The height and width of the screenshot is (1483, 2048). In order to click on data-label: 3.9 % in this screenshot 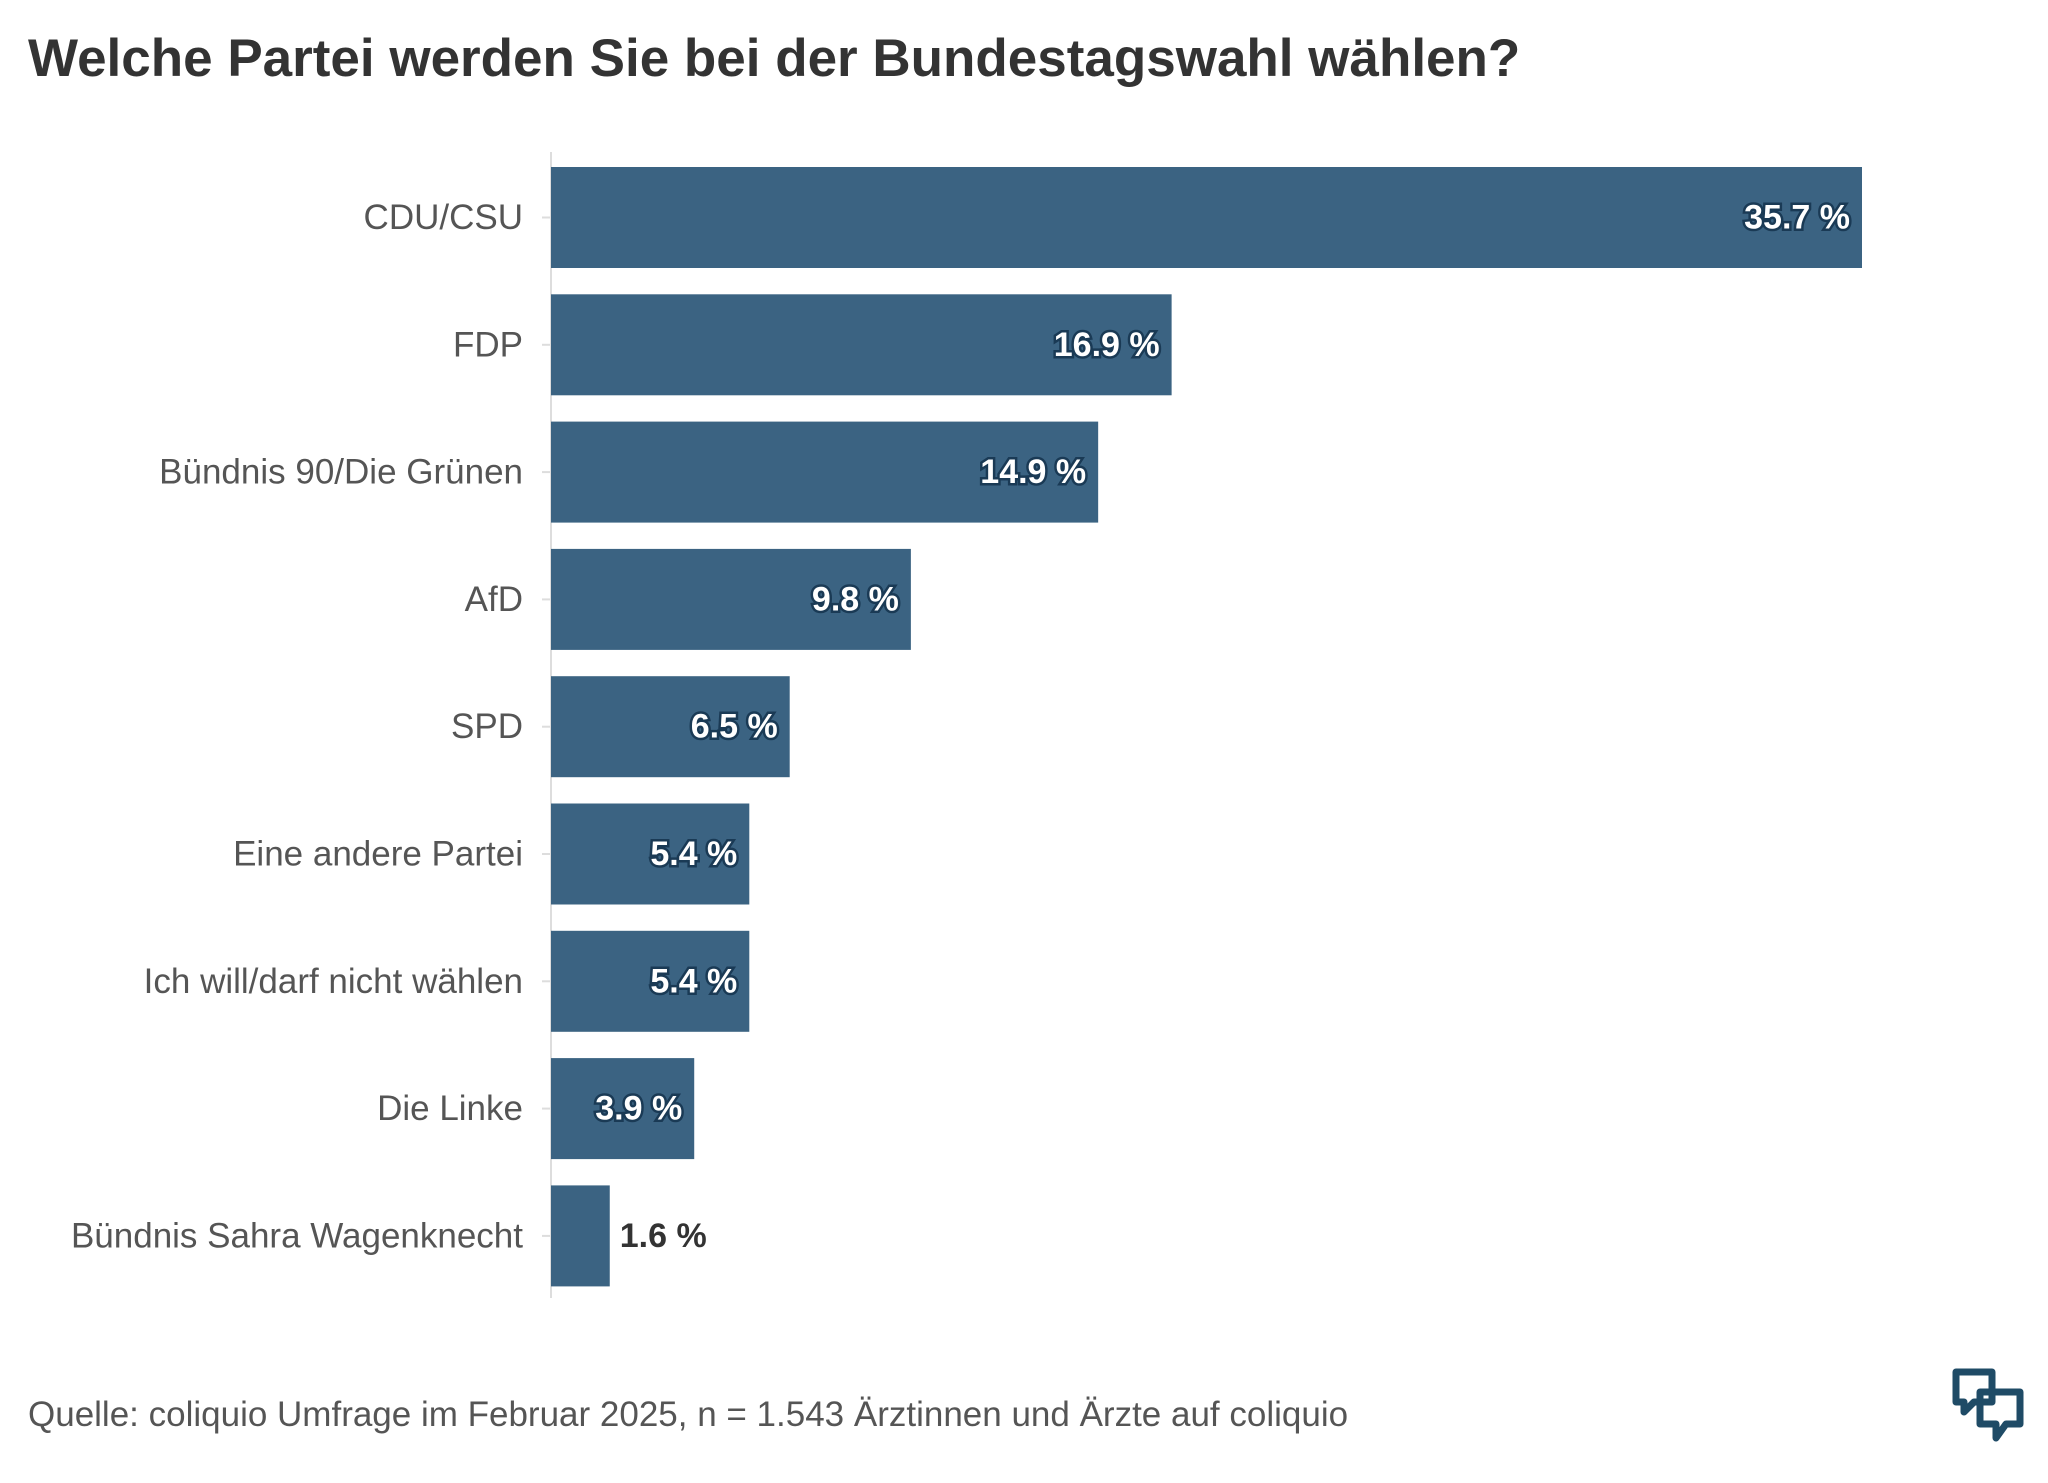, I will do `click(638, 1109)`.